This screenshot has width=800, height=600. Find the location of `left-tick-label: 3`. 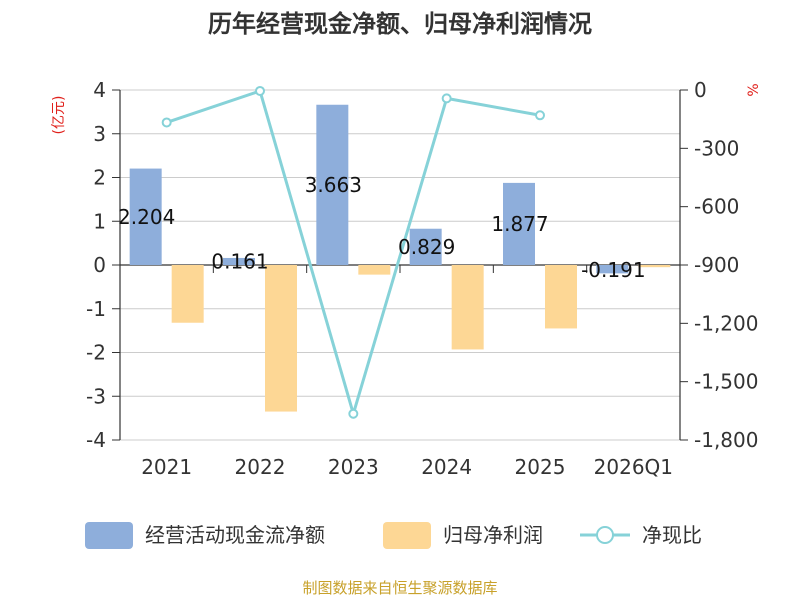

left-tick-label: 3 is located at coordinates (99, 134).